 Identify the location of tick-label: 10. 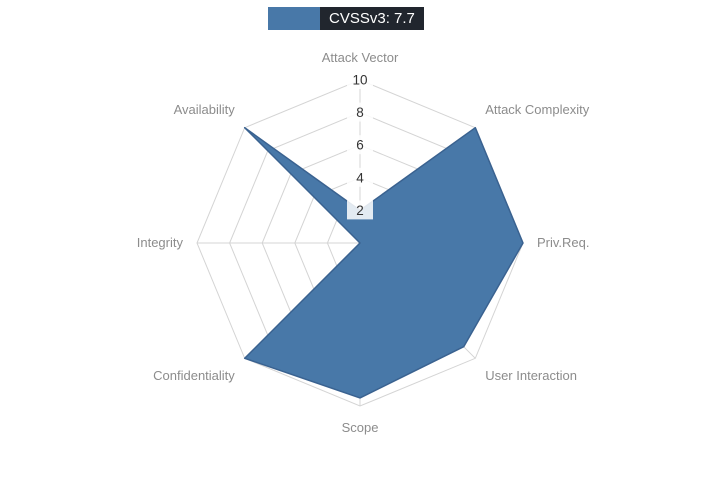
(360, 79).